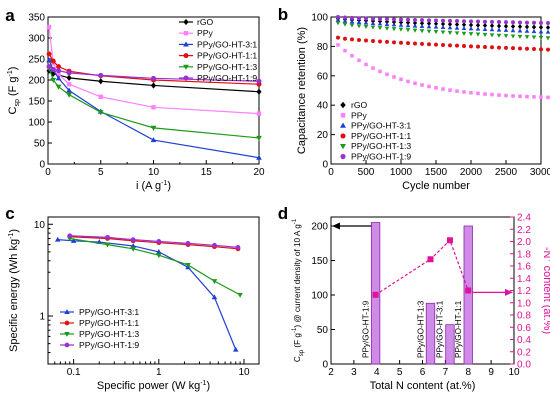 This screenshot has height=401, width=550. What do you see at coordinates (227, 78) in the screenshot?
I see `legend-label: PPy/GO-HT-1:9` at bounding box center [227, 78].